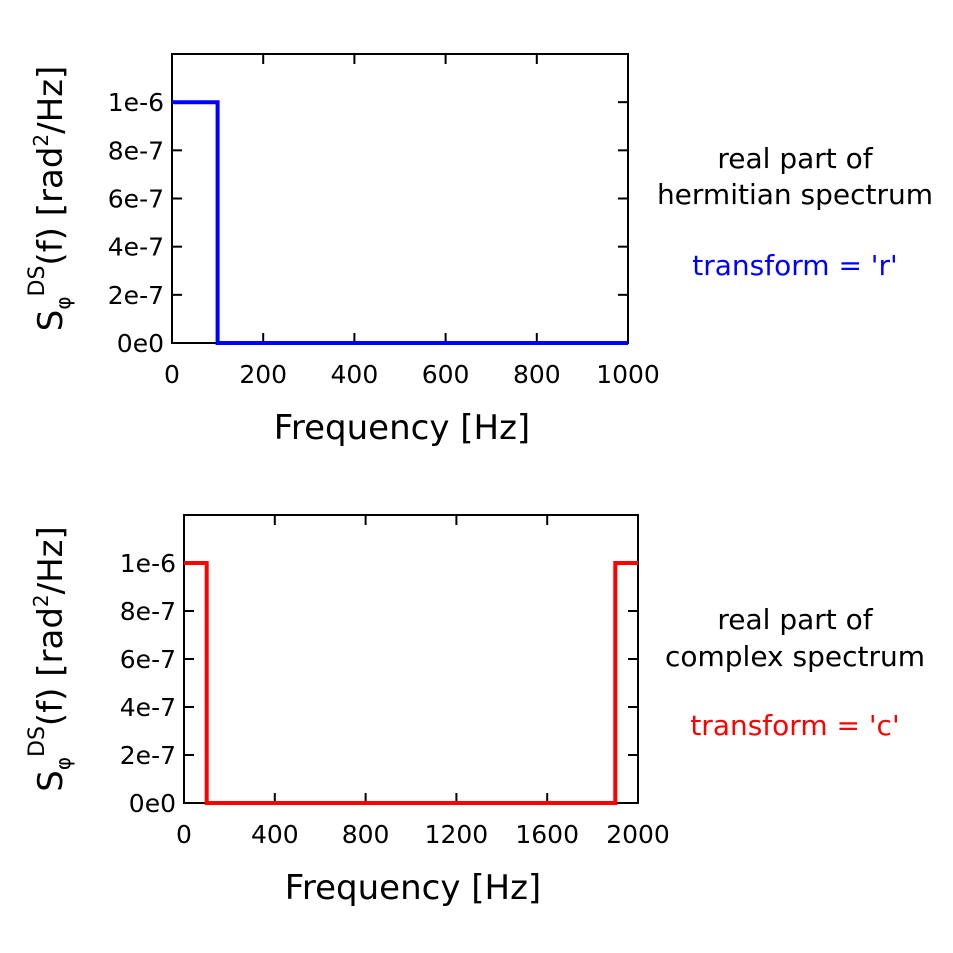 This screenshot has width=953, height=953. What do you see at coordinates (795, 194) in the screenshot?
I see `annotation-line-2: hermitian spectrum` at bounding box center [795, 194].